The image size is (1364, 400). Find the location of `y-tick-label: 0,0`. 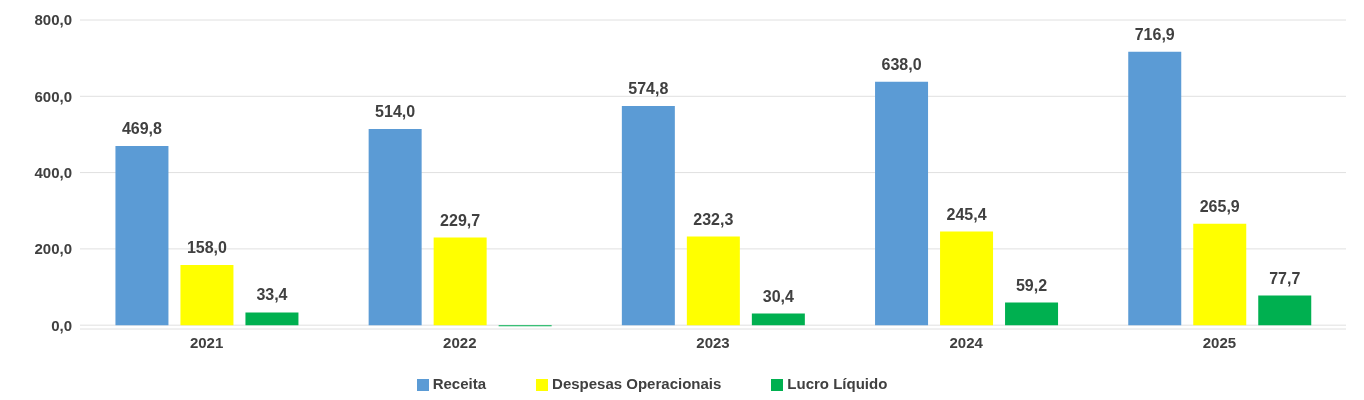

y-tick-label: 0,0 is located at coordinates (61, 325).